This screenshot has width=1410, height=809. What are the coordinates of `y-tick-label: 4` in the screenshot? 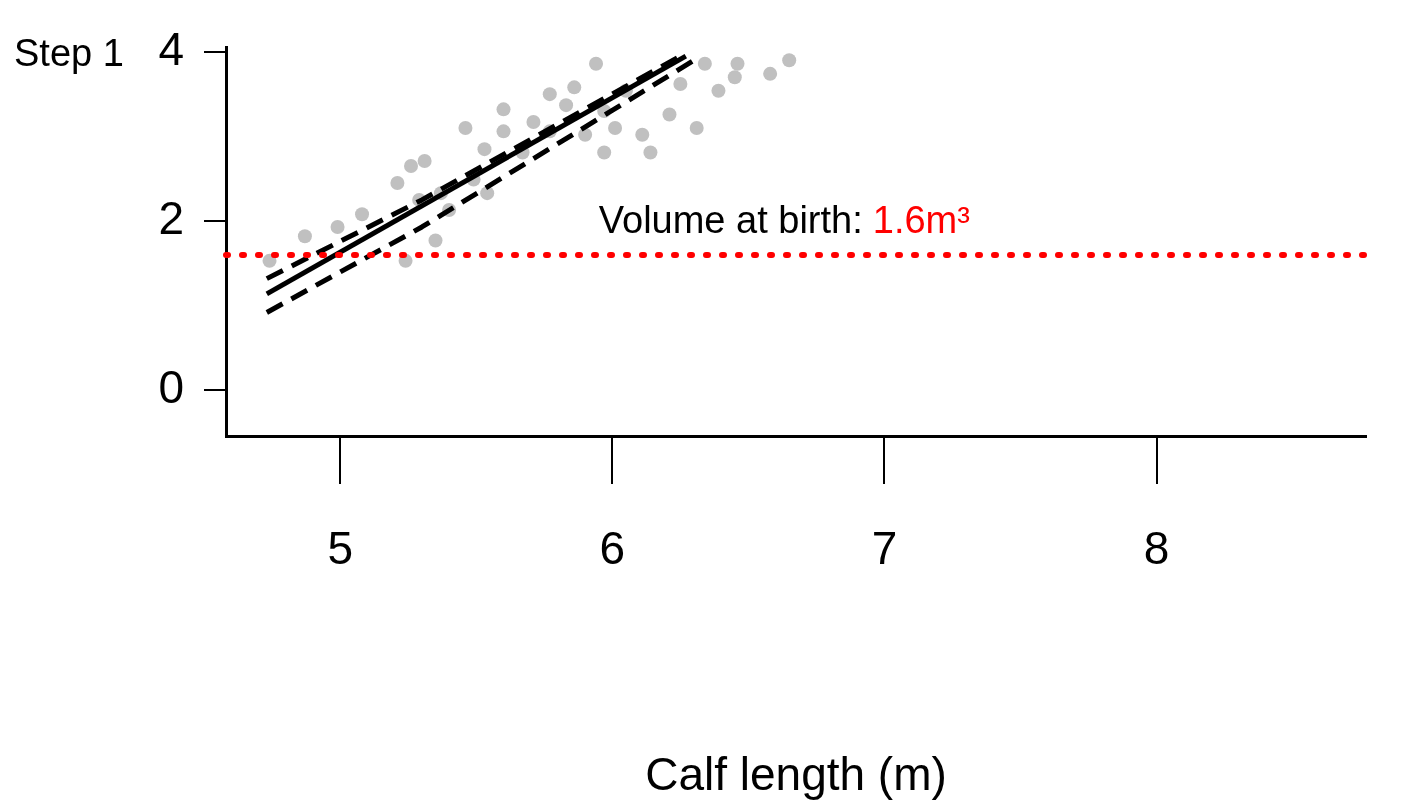 It's located at (171, 48).